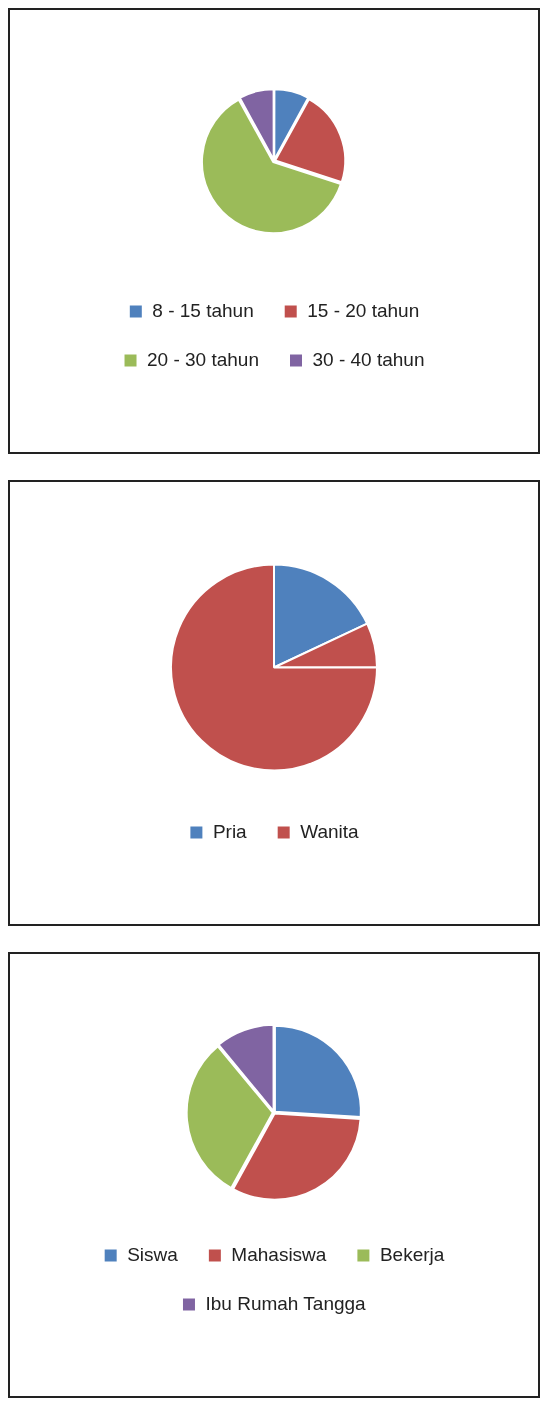  I want to click on legend-label: Bekerja, so click(412, 1254).